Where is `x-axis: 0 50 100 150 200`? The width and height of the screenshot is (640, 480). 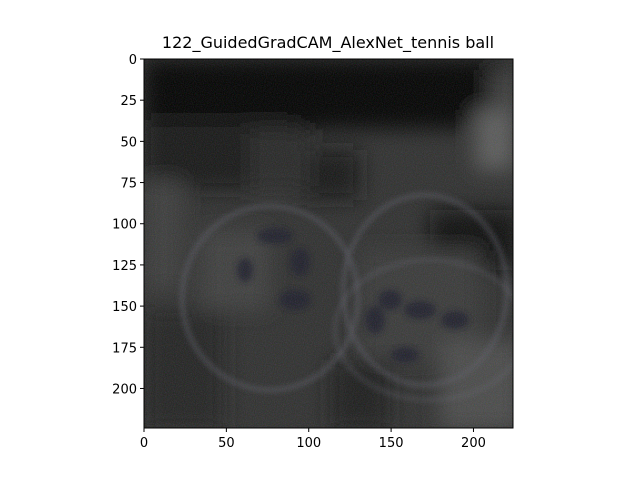
x-axis: 0 50 100 150 200 is located at coordinates (313, 439).